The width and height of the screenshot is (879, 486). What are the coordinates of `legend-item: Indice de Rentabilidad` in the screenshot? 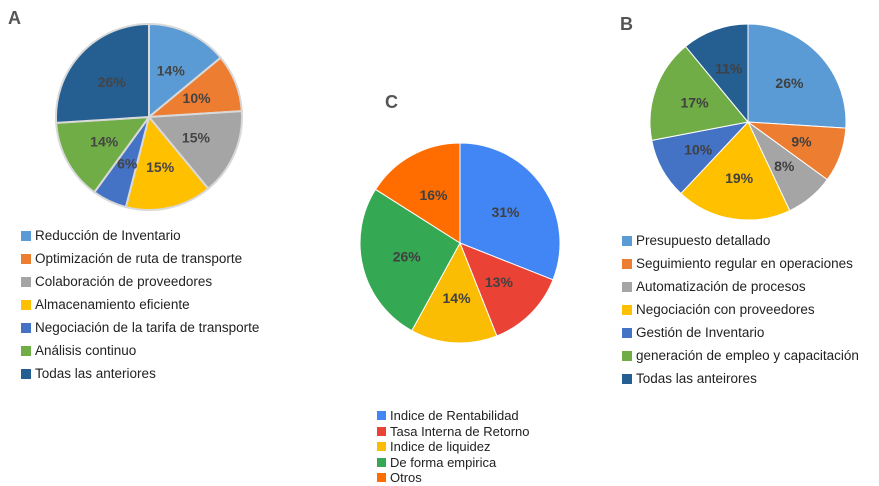 It's located at (453, 416).